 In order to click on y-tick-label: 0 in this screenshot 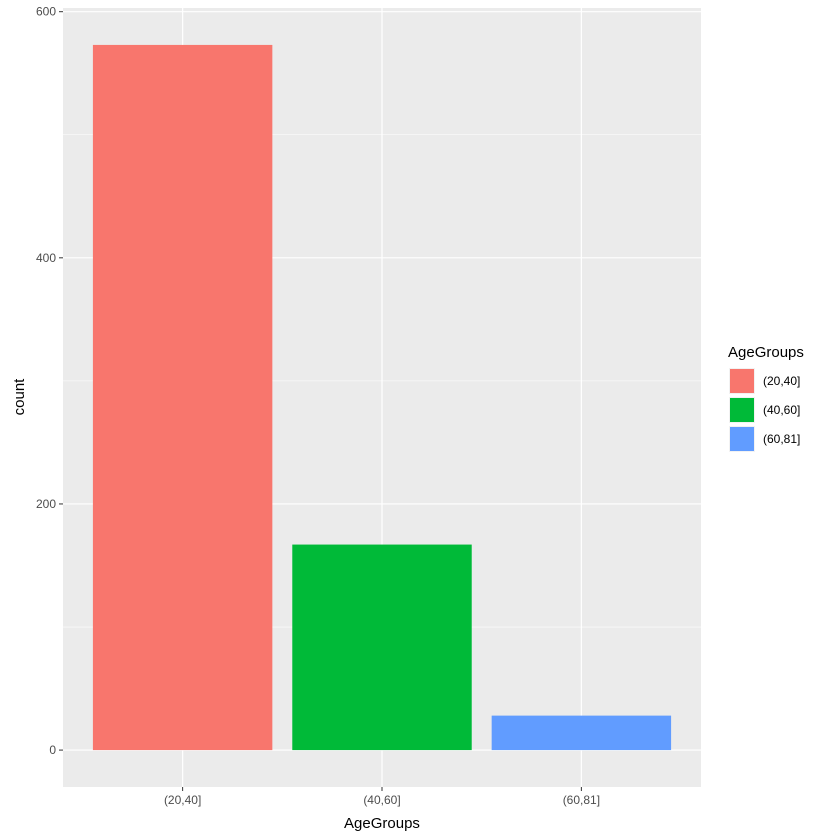, I will do `click(52, 750)`.